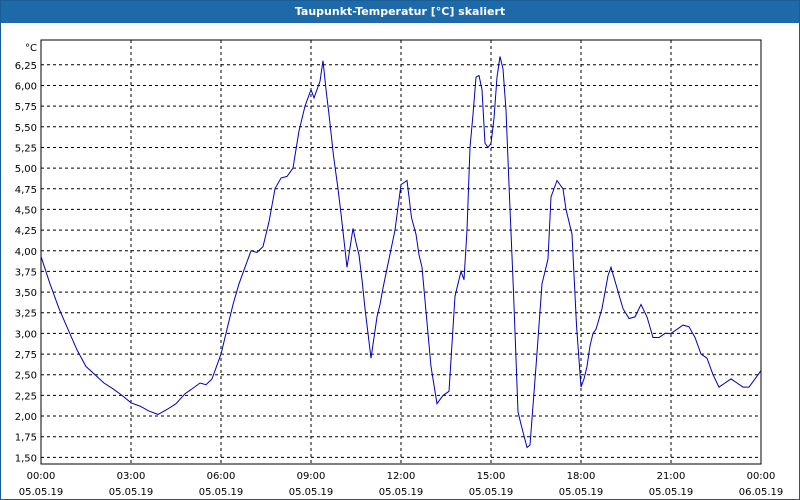 This screenshot has height=500, width=800. I want to click on chart-title: Taupunkt-Temperatur [°C] skaliert, so click(400, 12).